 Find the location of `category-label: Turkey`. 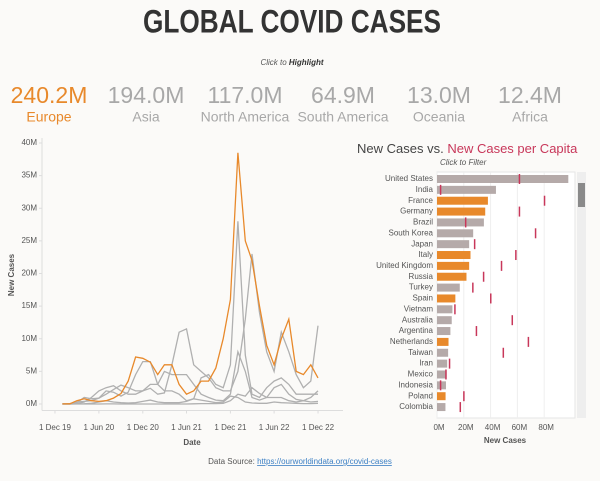

category-label: Turkey is located at coordinates (421, 287).